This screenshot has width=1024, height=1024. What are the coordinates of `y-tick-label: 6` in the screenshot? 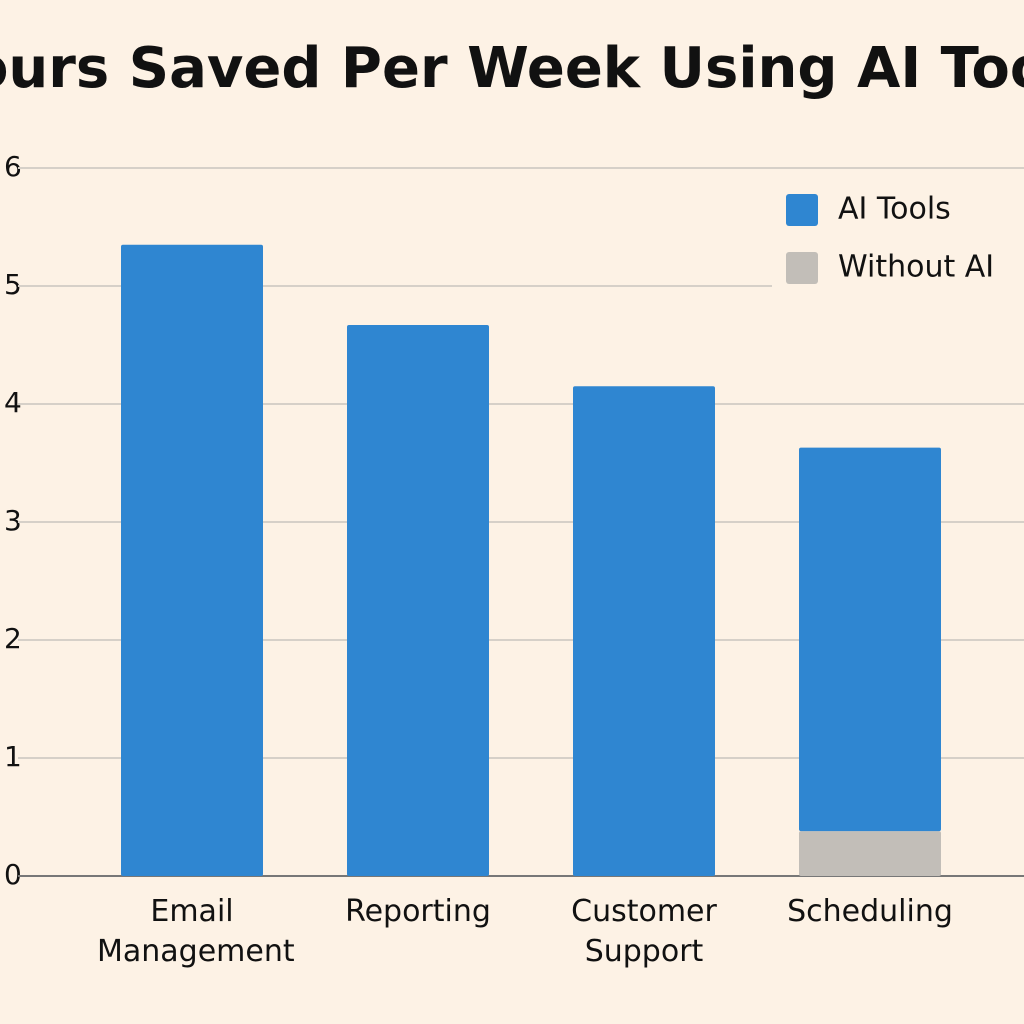 It's located at (13, 166).